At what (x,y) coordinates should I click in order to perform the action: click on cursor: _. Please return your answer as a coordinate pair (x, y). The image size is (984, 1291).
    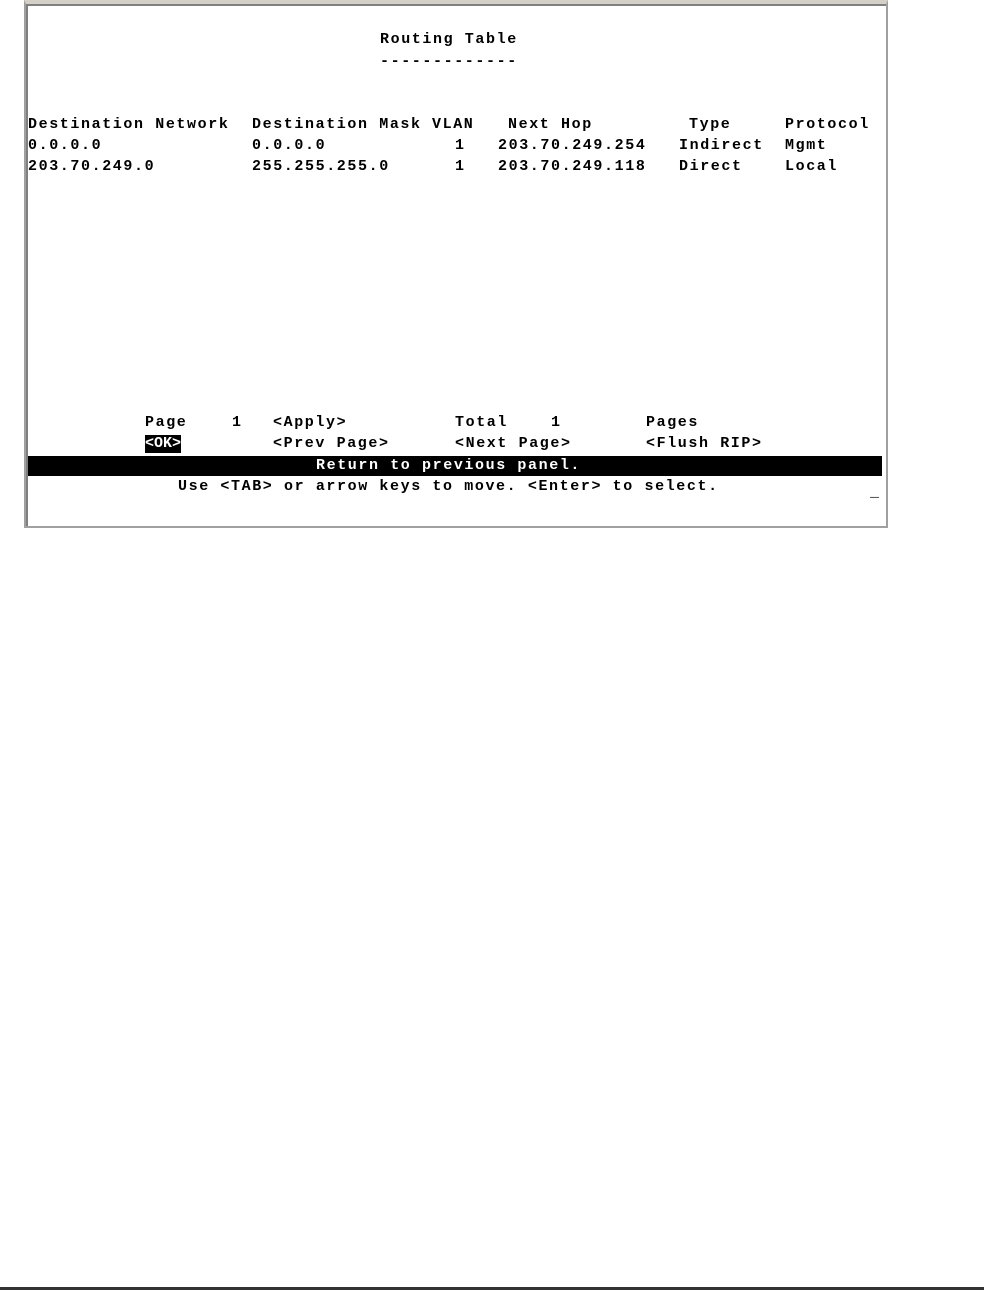
    Looking at the image, I should click on (875, 492).